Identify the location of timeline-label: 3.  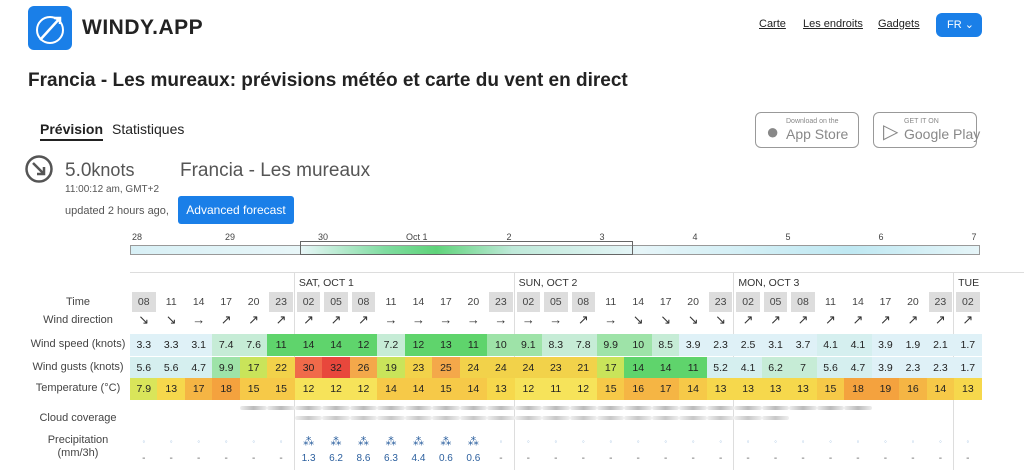
(602, 237).